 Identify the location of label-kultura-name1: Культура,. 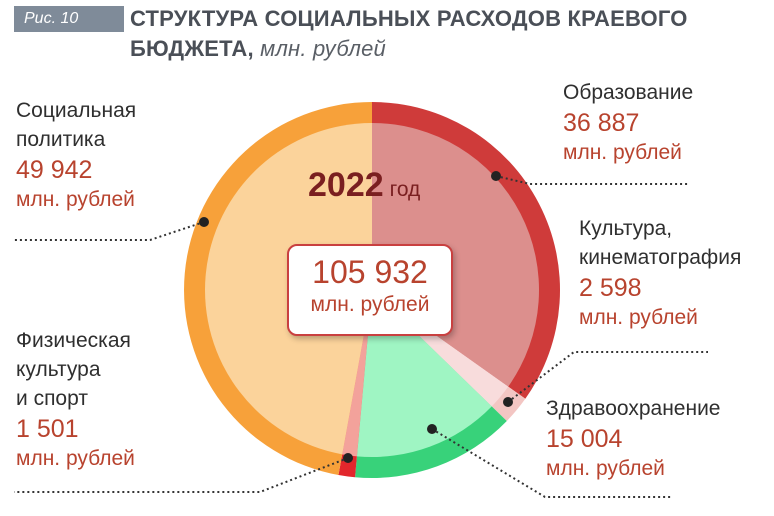
(626, 228).